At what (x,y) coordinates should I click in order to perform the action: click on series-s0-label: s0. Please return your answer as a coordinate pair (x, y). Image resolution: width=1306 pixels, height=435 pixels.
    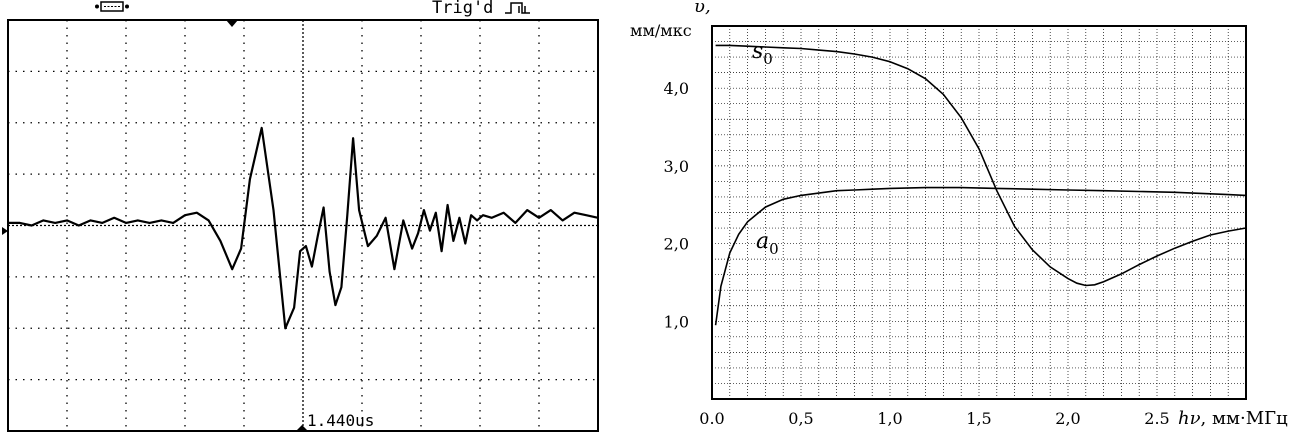
    Looking at the image, I should click on (762, 53).